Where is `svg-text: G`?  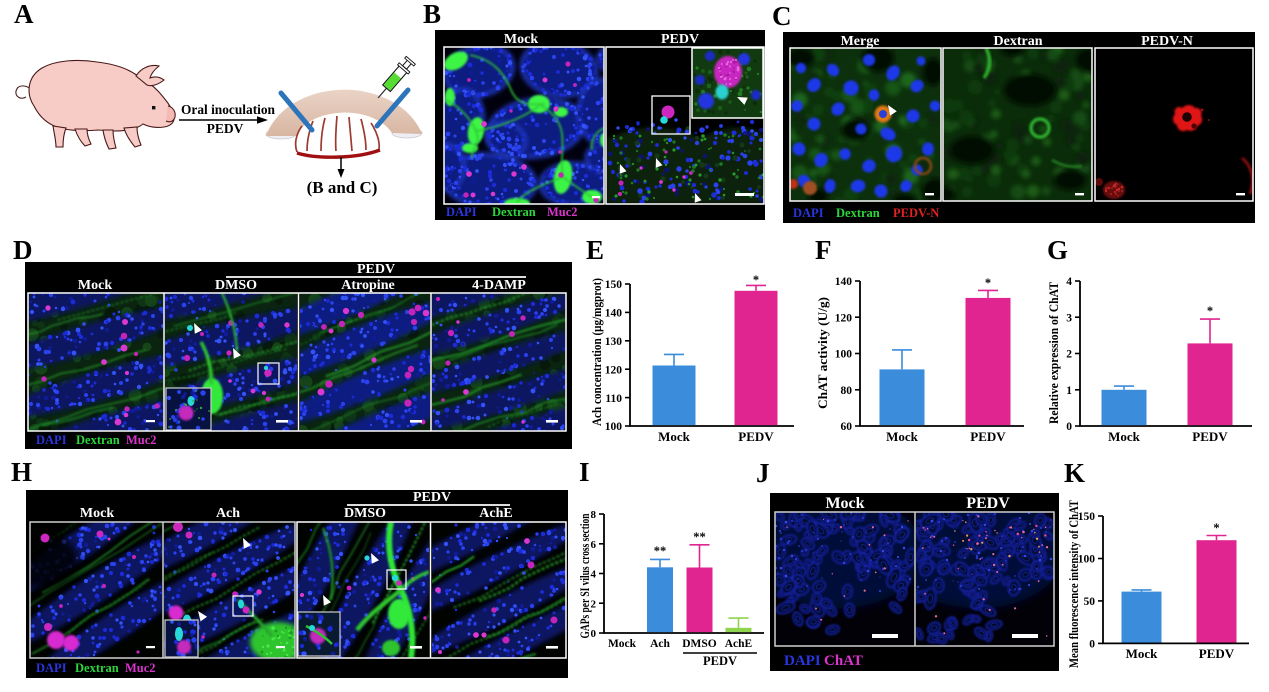 svg-text: G is located at coordinates (1057, 250).